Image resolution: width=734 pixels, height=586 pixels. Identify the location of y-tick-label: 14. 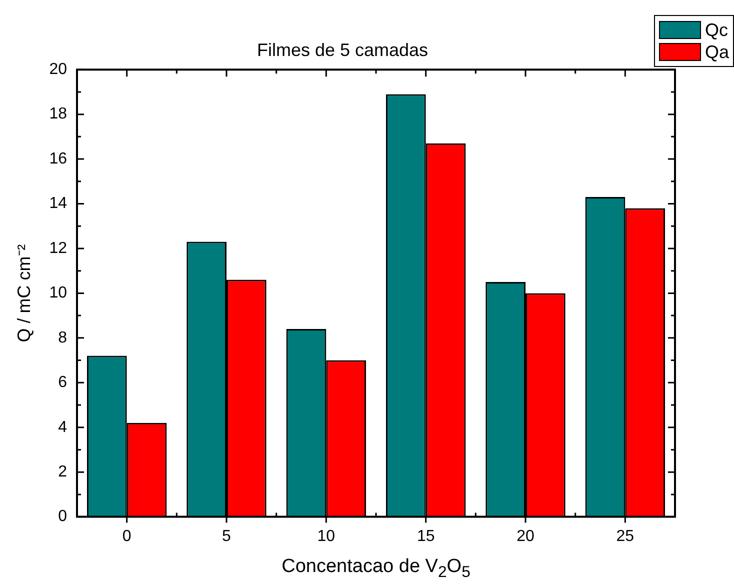
(58, 203).